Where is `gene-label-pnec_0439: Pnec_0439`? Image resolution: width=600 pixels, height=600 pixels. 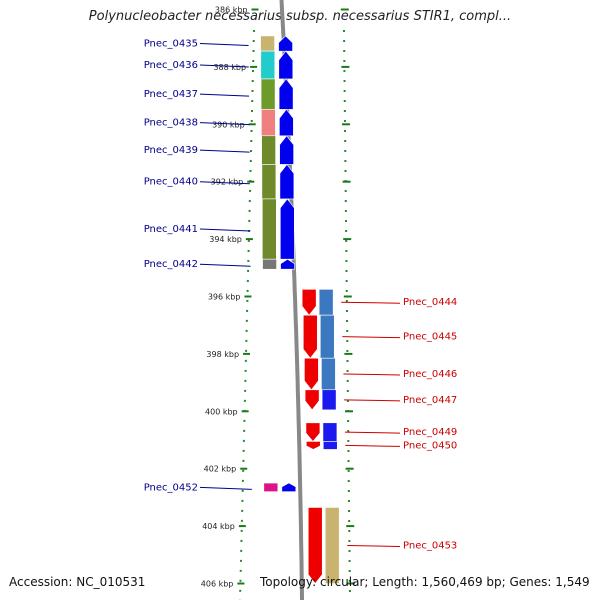 gene-label-pnec_0439: Pnec_0439 is located at coordinates (171, 150).